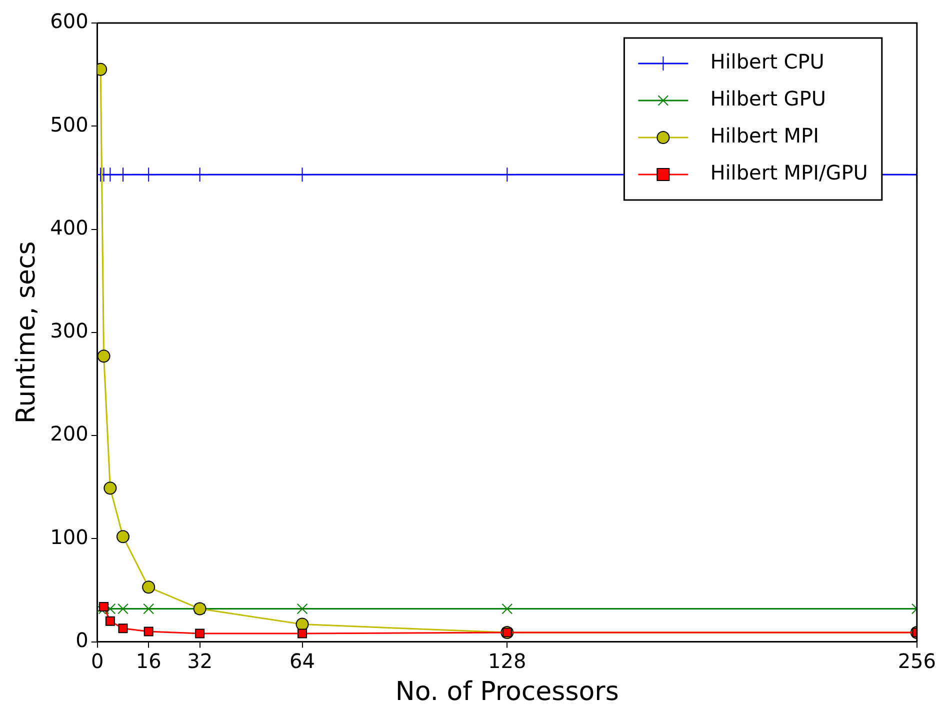 The image size is (947, 717). I want to click on y-tick-label: 0, so click(82, 640).